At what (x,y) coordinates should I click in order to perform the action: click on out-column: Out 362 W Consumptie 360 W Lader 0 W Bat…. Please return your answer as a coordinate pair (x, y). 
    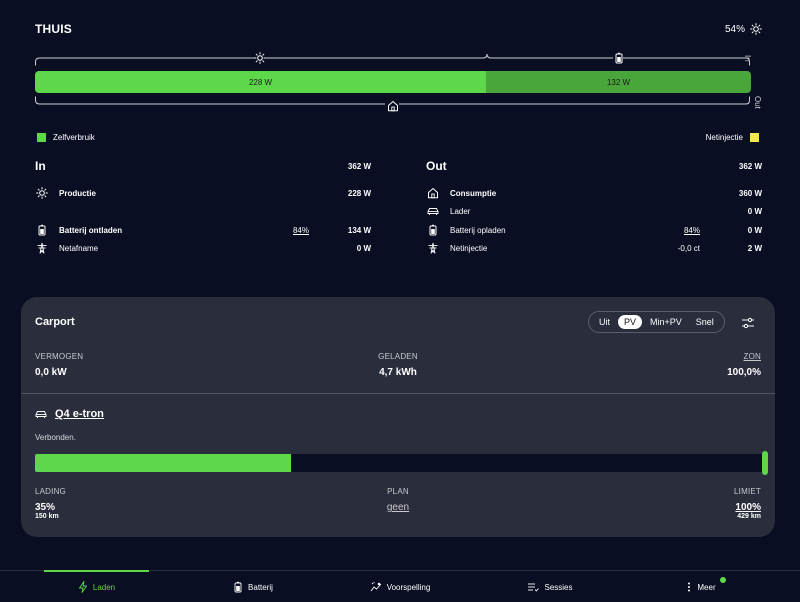
    Looking at the image, I should click on (594, 206).